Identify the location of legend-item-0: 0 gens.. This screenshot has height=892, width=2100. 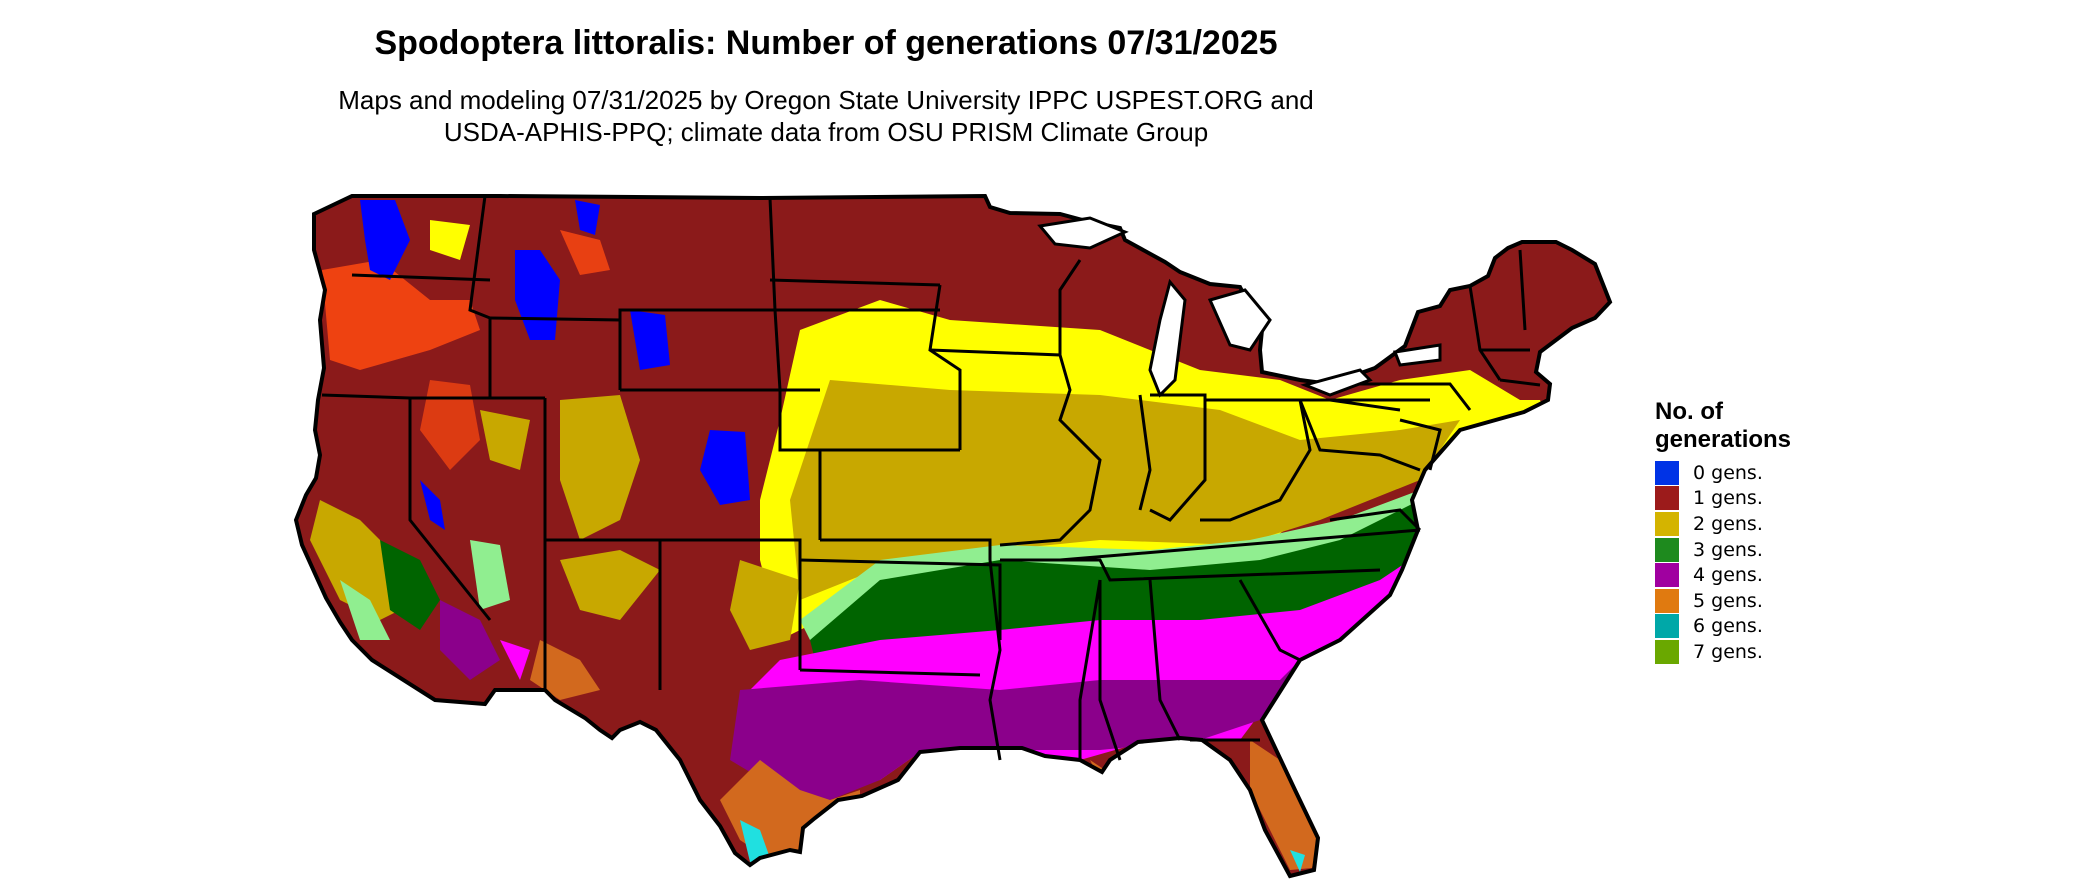
(1723, 473).